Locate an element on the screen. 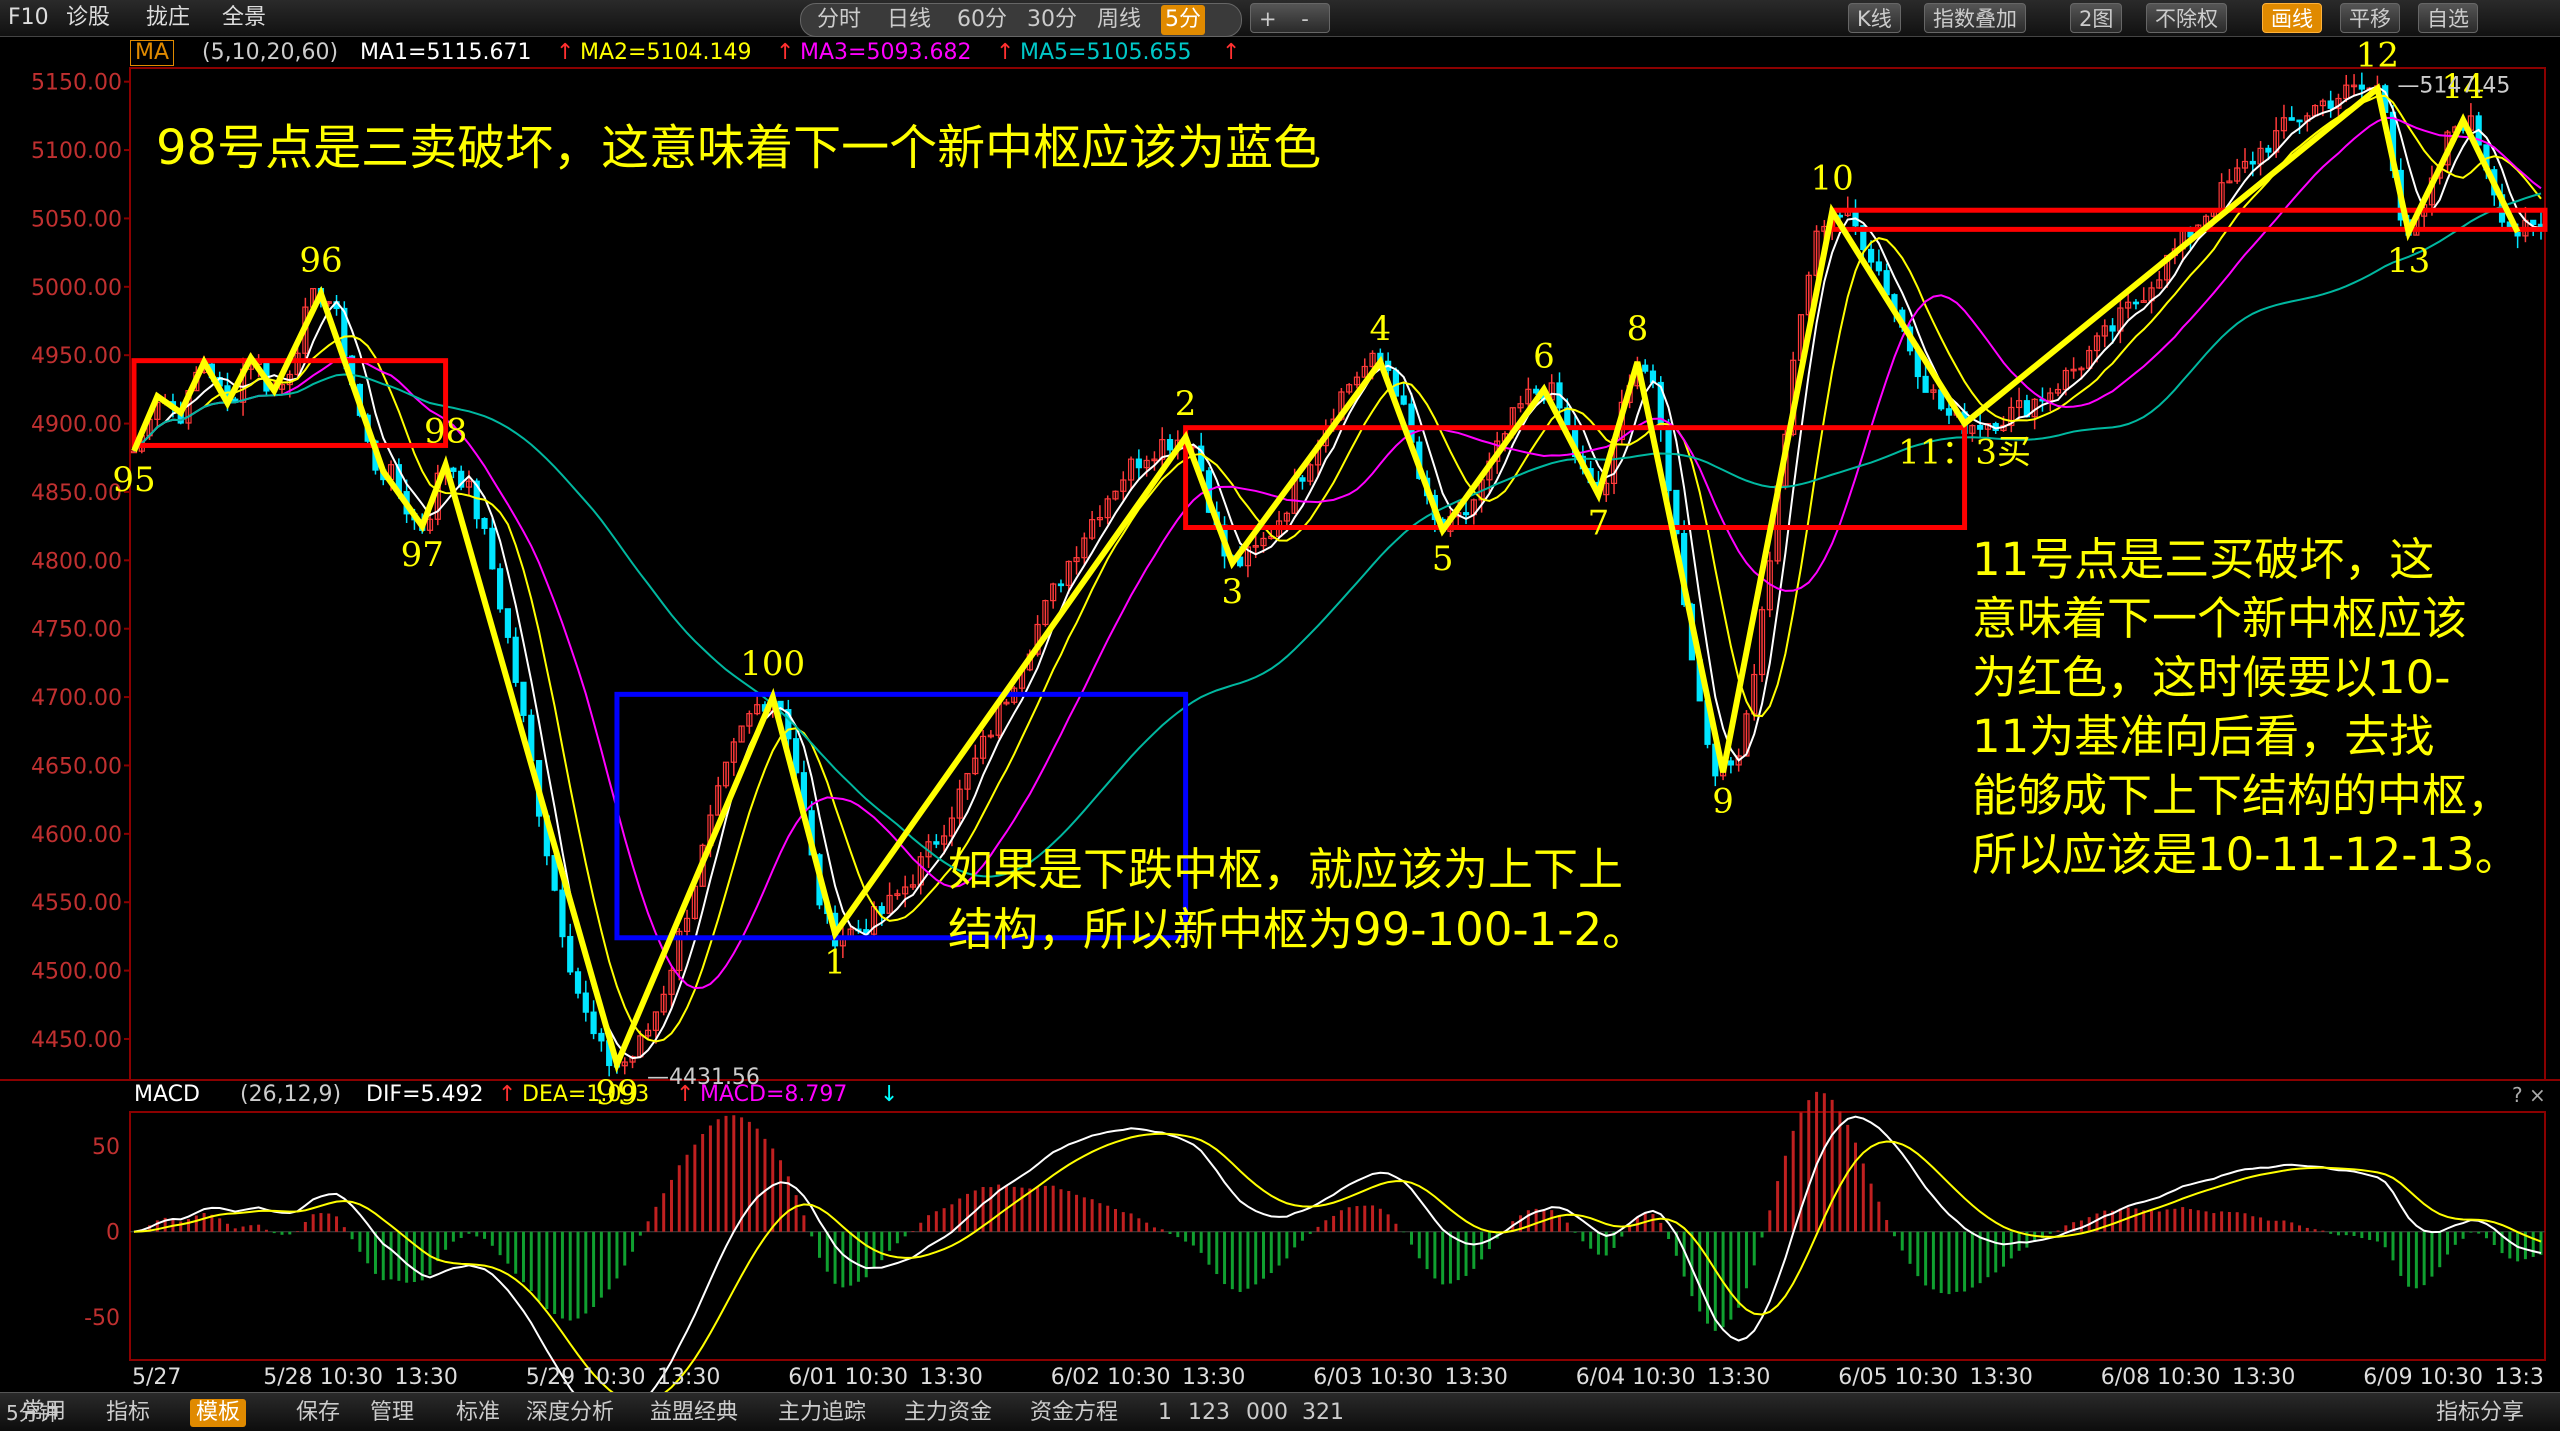 The width and height of the screenshot is (2560, 1431). price-tick-label: 5100.00 is located at coordinates (76, 151).